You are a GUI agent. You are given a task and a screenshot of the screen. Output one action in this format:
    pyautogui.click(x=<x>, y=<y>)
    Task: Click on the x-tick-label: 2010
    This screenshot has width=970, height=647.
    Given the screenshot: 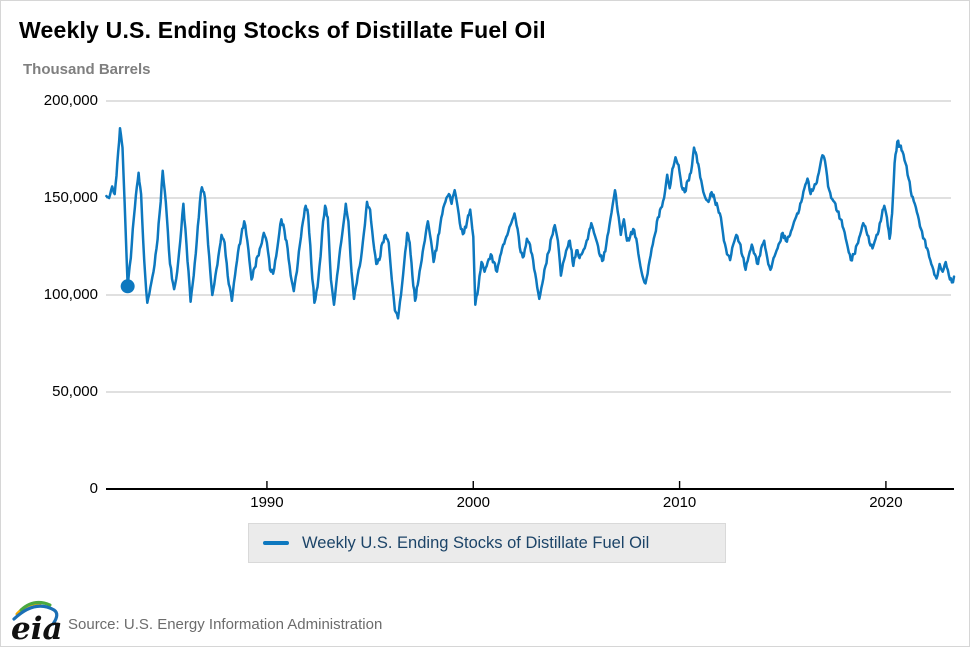 What is the action you would take?
    pyautogui.click(x=679, y=502)
    